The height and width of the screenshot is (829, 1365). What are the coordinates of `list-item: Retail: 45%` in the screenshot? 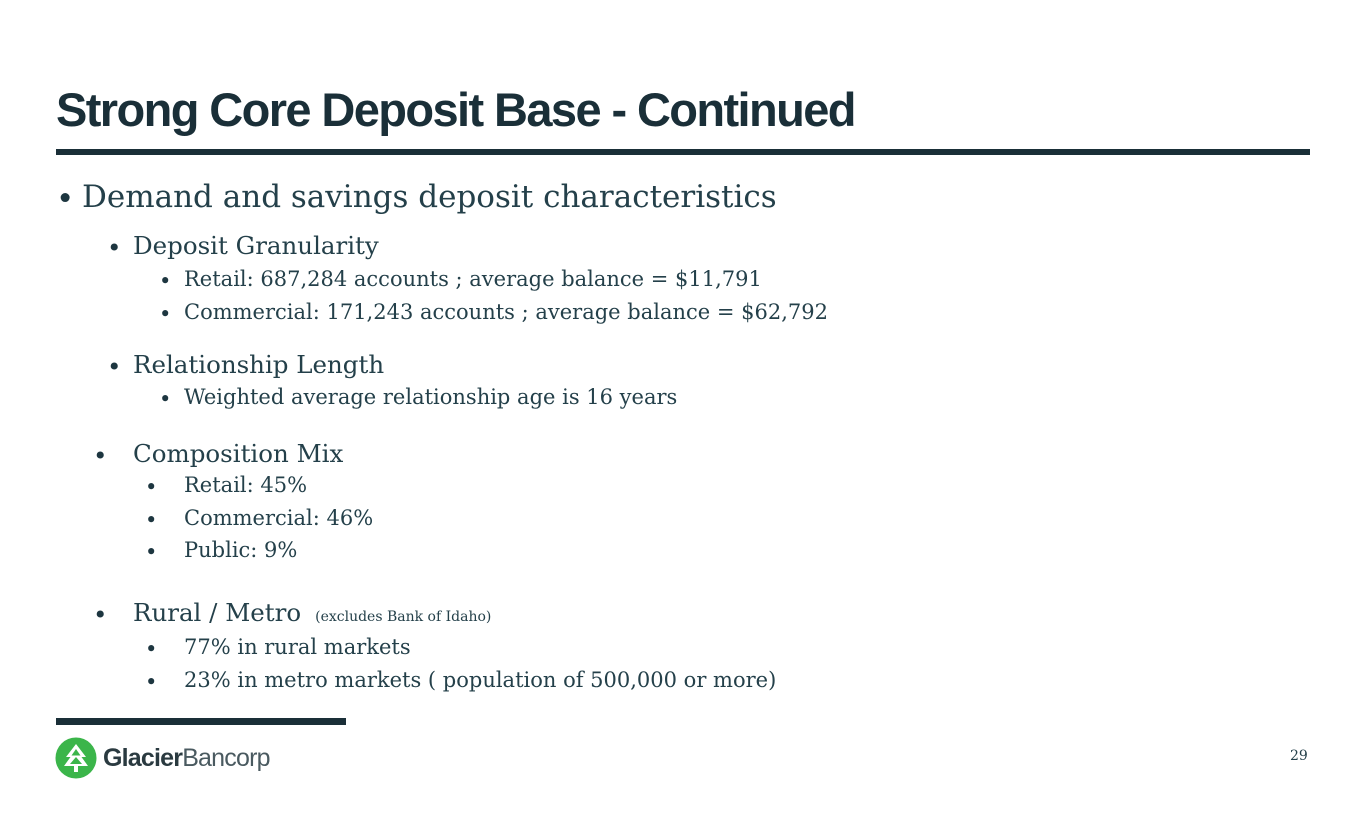 It's located at (246, 485).